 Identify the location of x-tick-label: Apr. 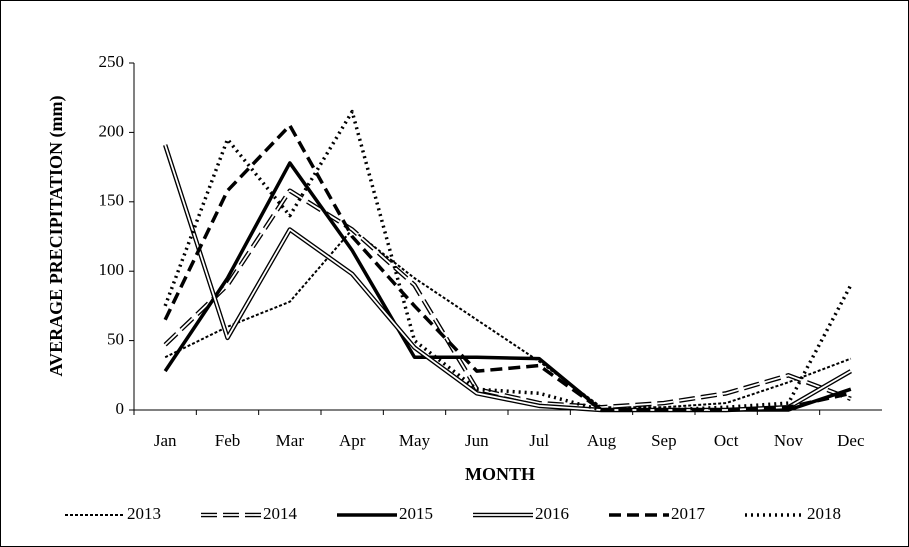
(352, 440).